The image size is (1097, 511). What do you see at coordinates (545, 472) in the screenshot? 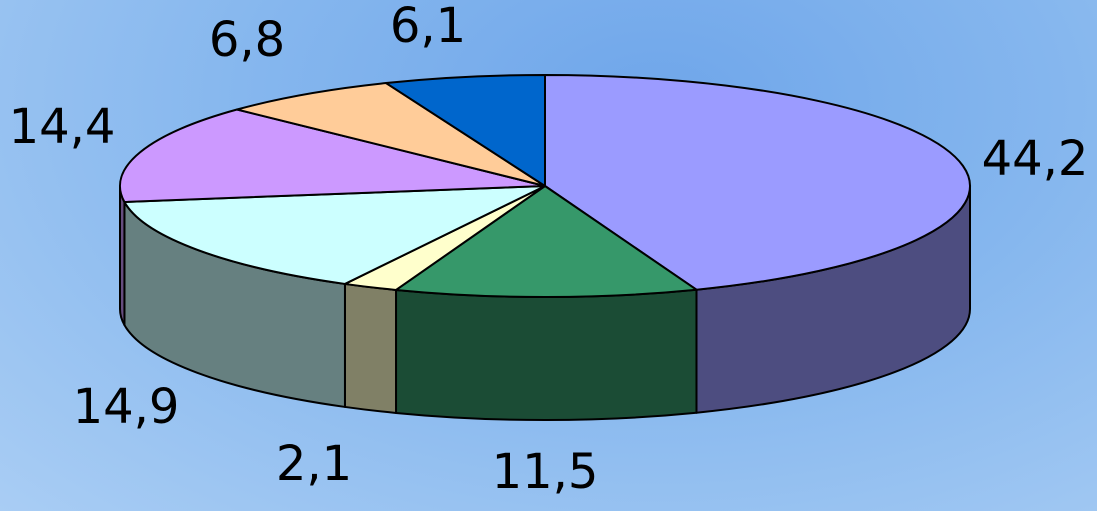
I see `pie-data-label-1: 11,5` at bounding box center [545, 472].